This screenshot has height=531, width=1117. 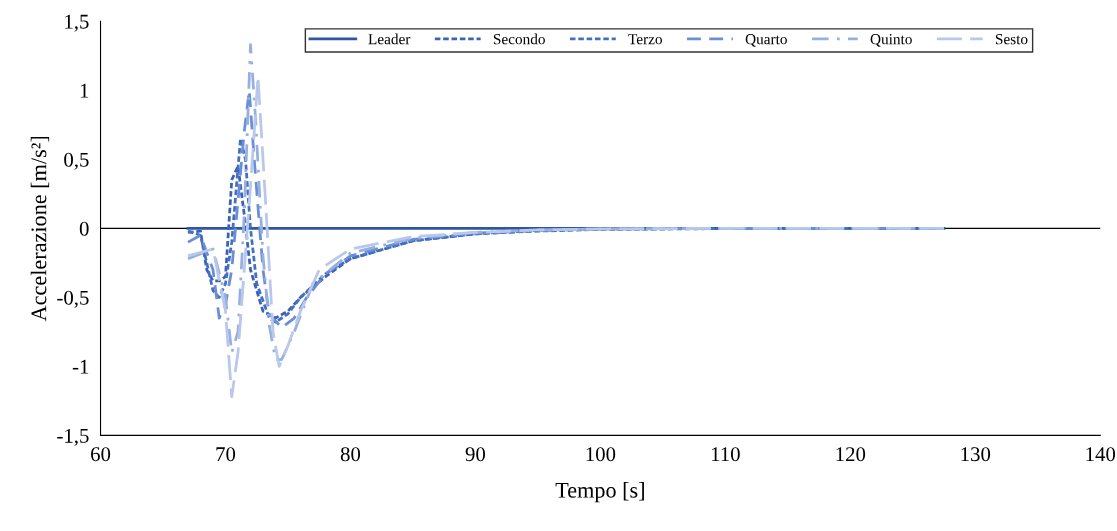 I want to click on y-tick-label: -1, so click(x=80, y=366).